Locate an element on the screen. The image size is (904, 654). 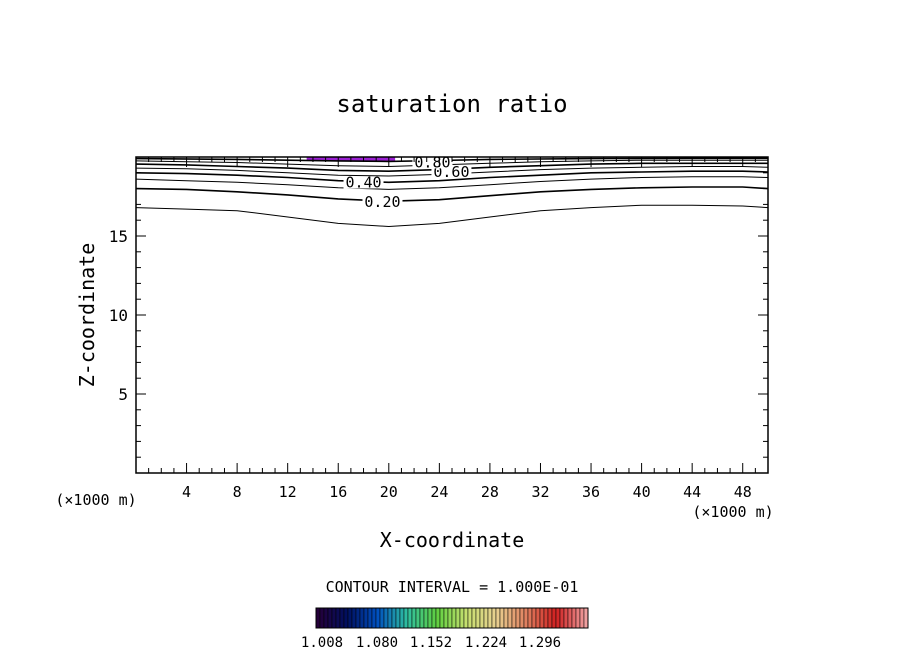
y-tick-label: 10 is located at coordinates (118, 315).